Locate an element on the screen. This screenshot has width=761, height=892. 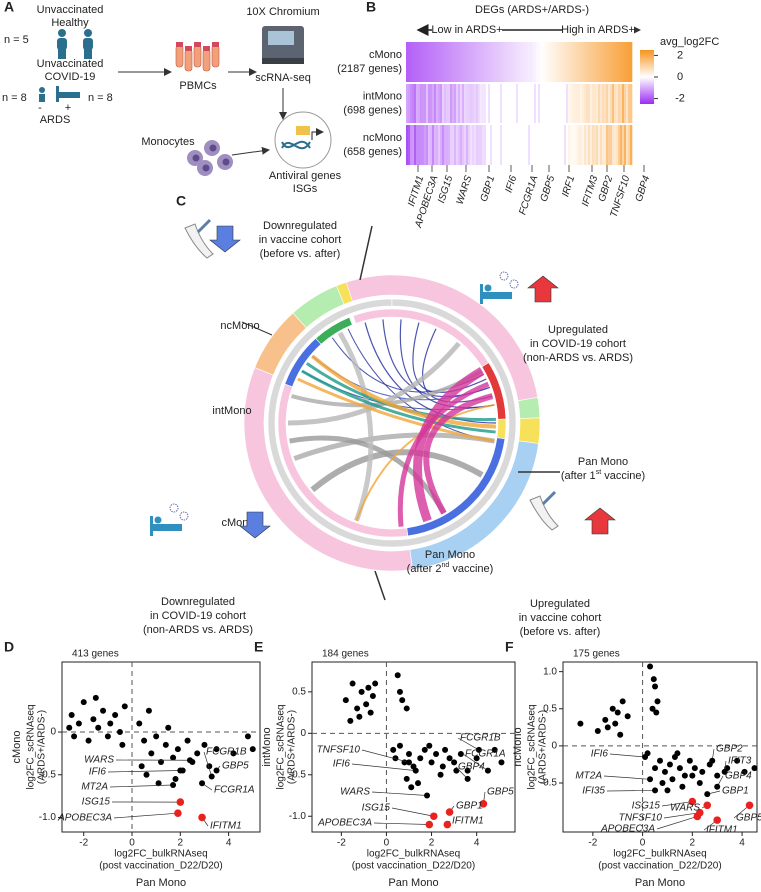
direction-arrow is located at coordinates (255, 525).